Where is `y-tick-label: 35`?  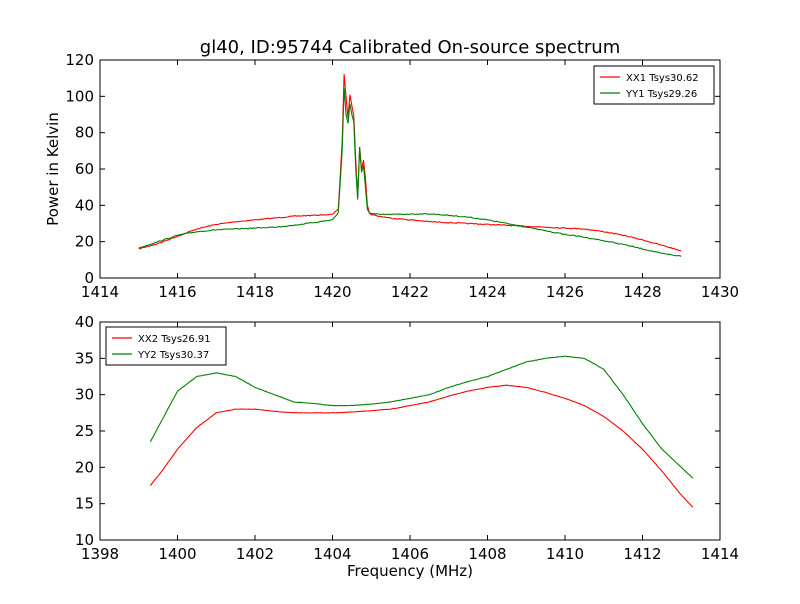
y-tick-label: 35 is located at coordinates (84, 358).